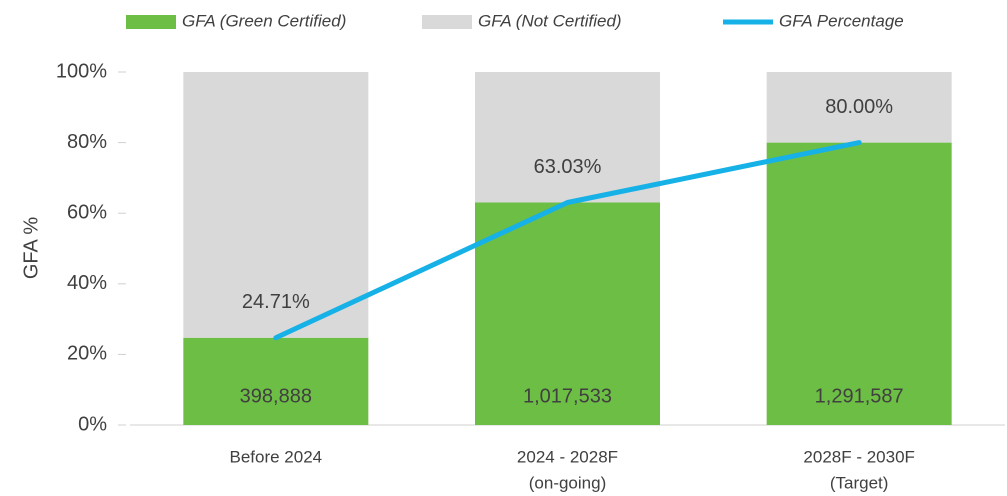  Describe the element at coordinates (276, 302) in the screenshot. I see `line-label: 24.71%` at that location.